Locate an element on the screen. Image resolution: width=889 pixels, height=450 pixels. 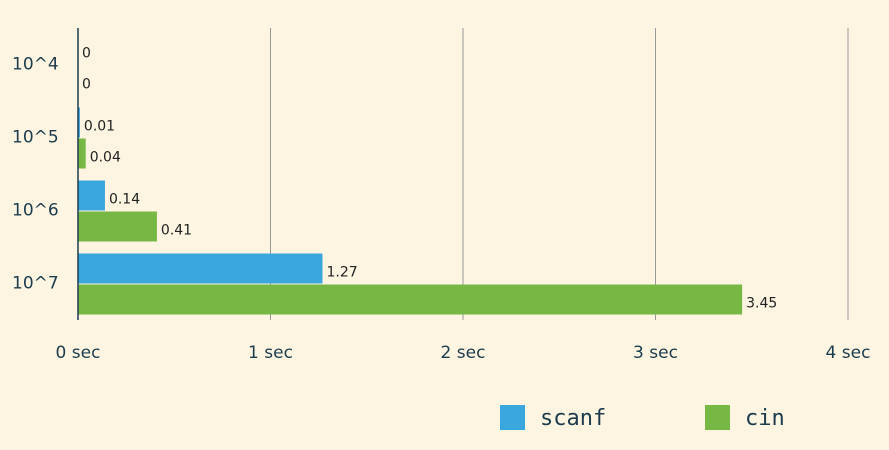
y-tick-label: 10^5 is located at coordinates (35, 138).